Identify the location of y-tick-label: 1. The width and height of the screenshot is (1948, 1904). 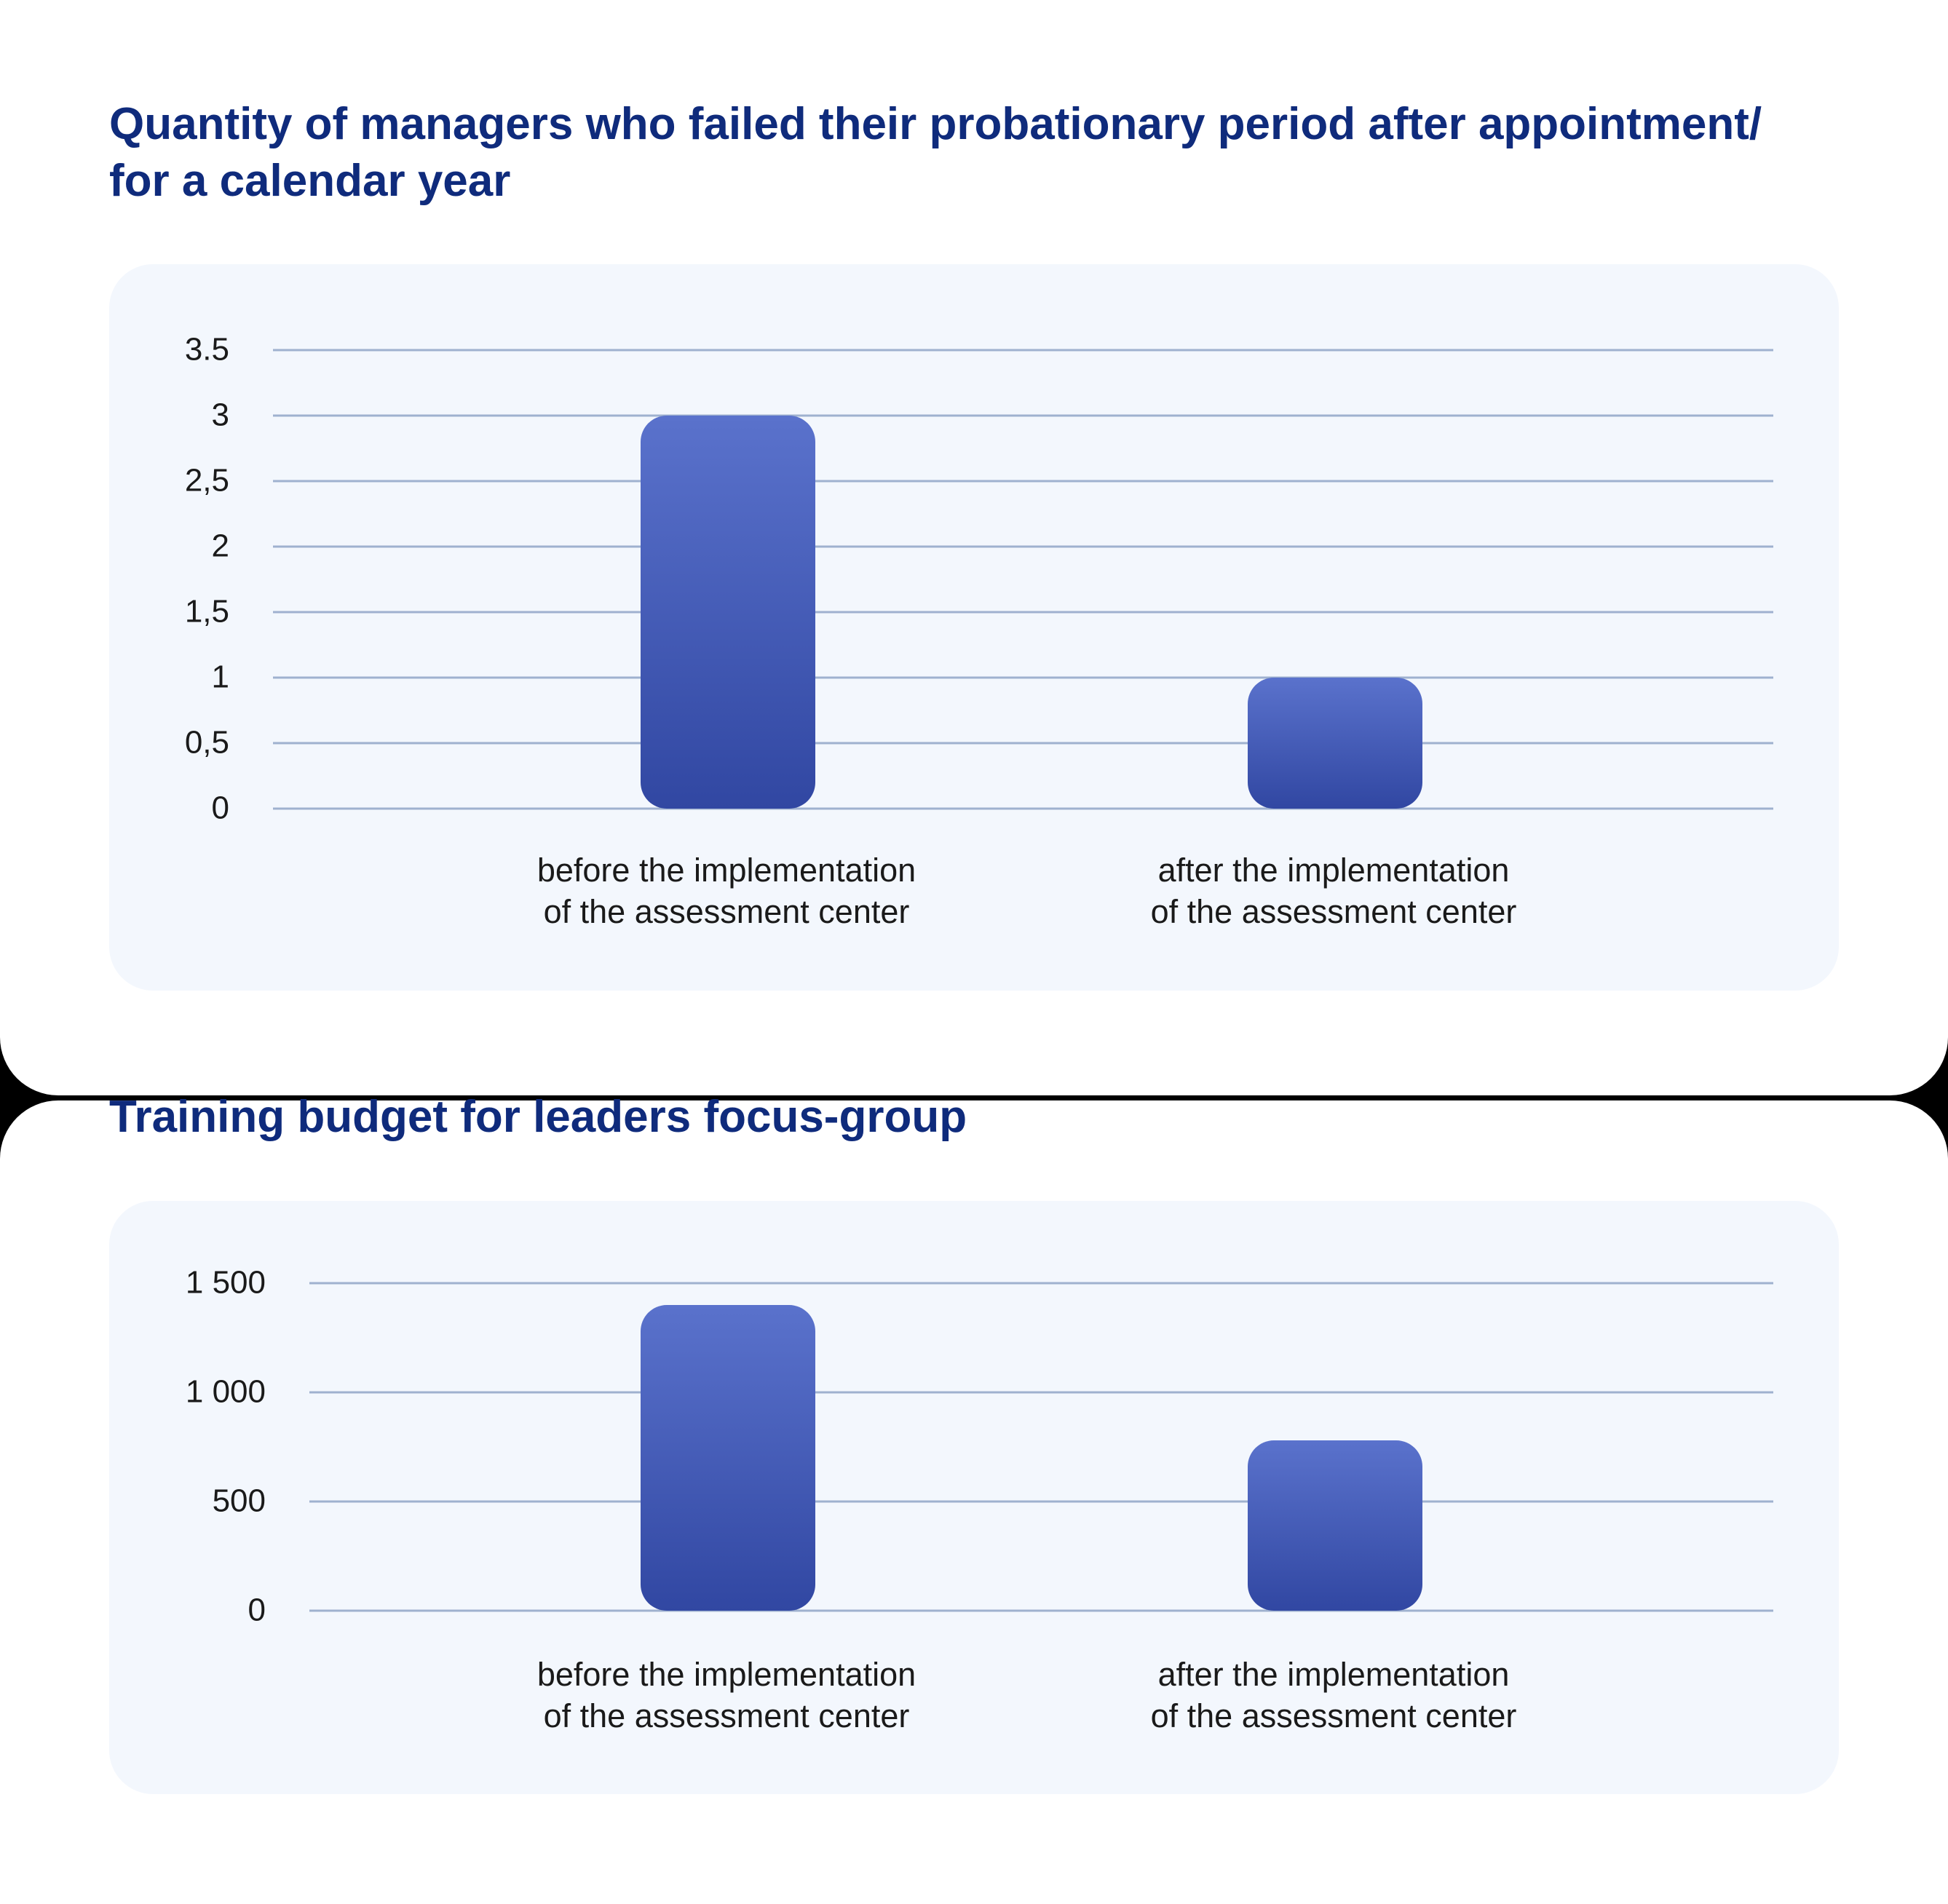
(220, 677).